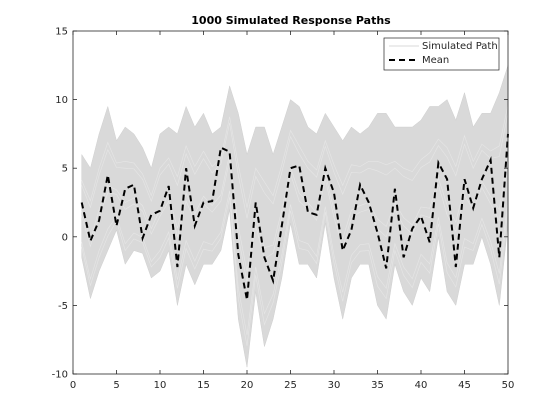 This screenshot has width=560, height=420. What do you see at coordinates (334, 385) in the screenshot?
I see `x-tick-label: 30` at bounding box center [334, 385].